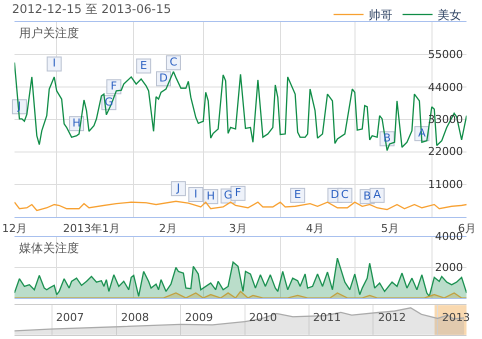 This screenshot has width=482, height=339. Describe the element at coordinates (445, 151) in the screenshot. I see `y-tick-label: 22000` at that location.